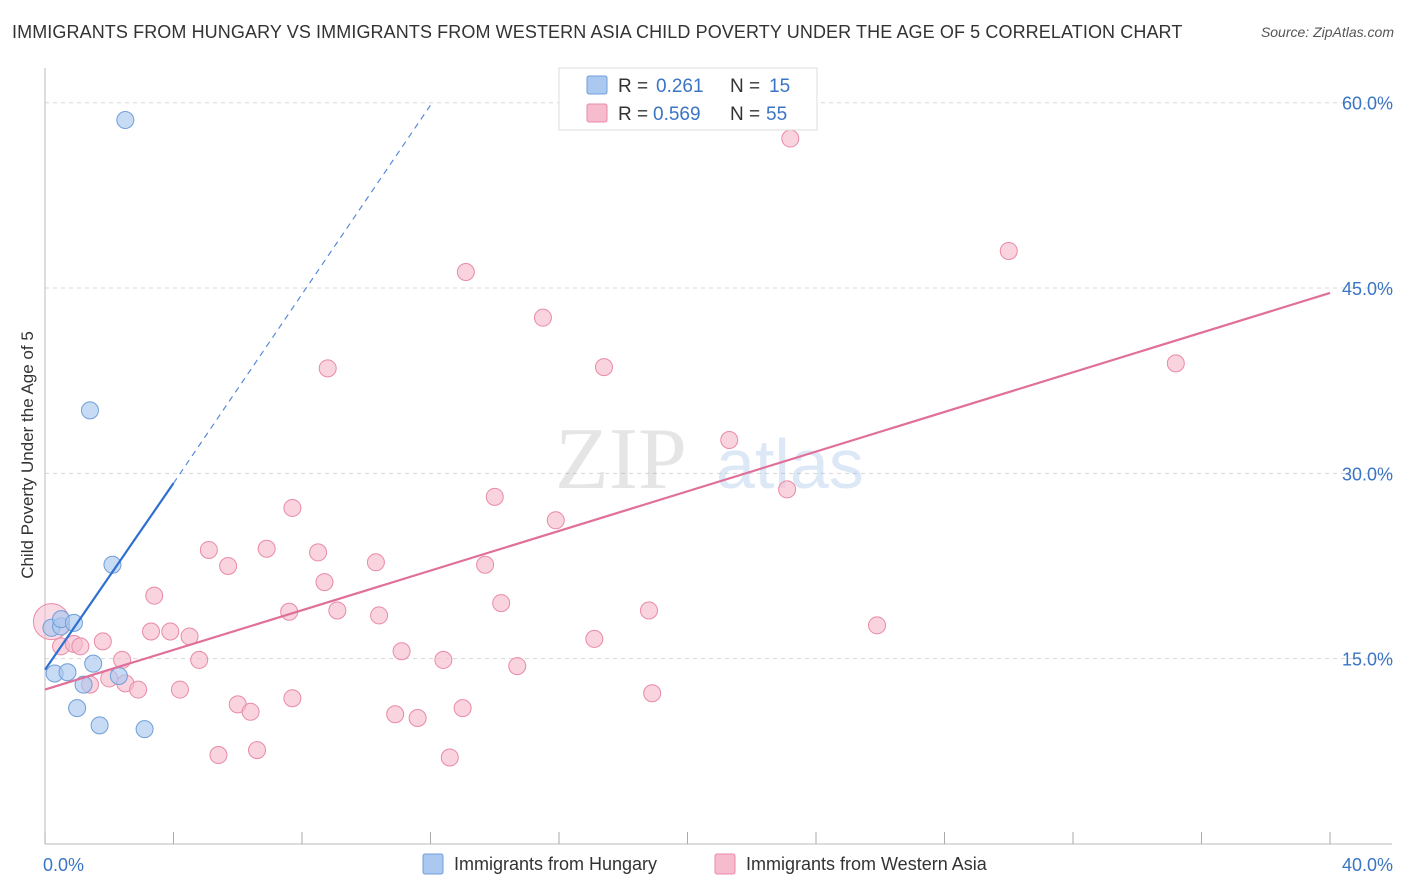 The width and height of the screenshot is (1406, 892). What do you see at coordinates (725, 864) in the screenshot?
I see `series-legend-swatch-wasia` at bounding box center [725, 864].